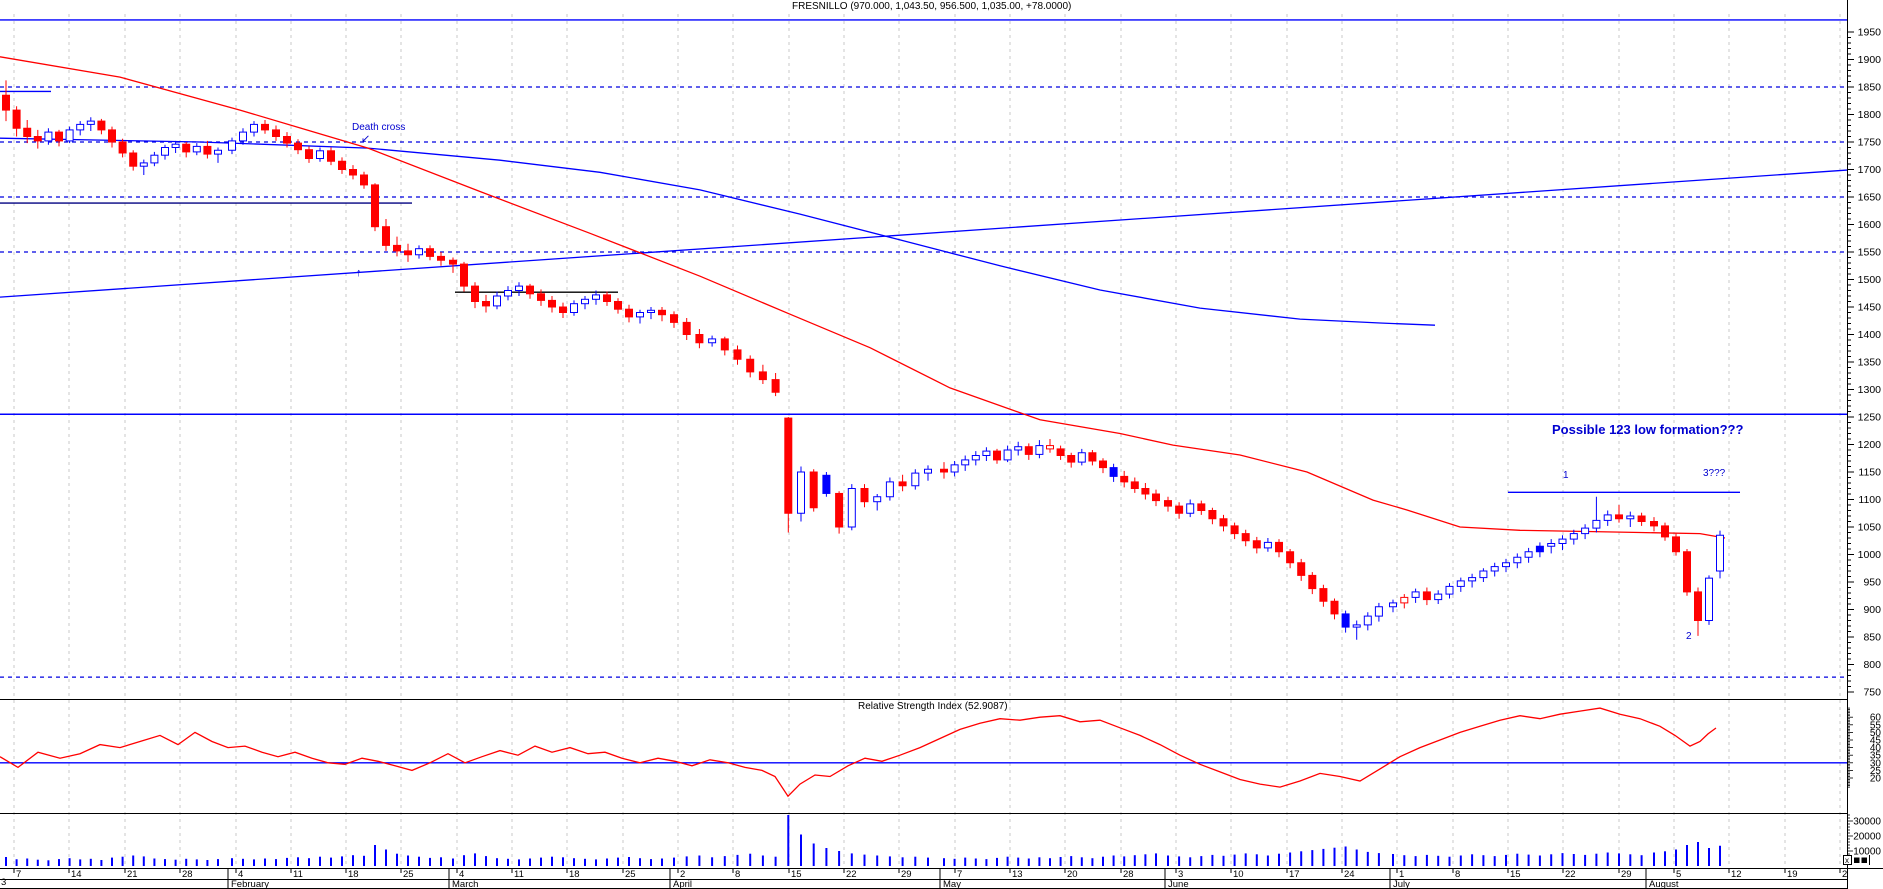  I want to click on arrow-down-left-icon: ↙, so click(366, 139).